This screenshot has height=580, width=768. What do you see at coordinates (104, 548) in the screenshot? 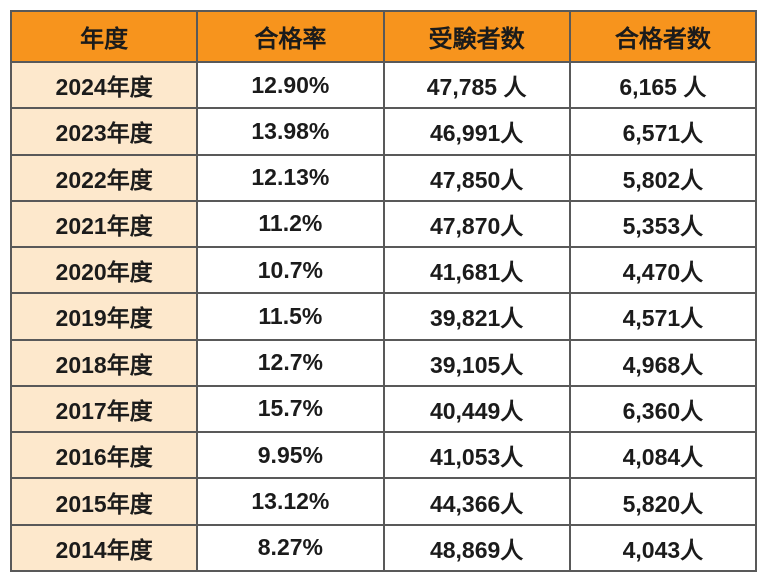
I see `year-cell: 2014年度` at bounding box center [104, 548].